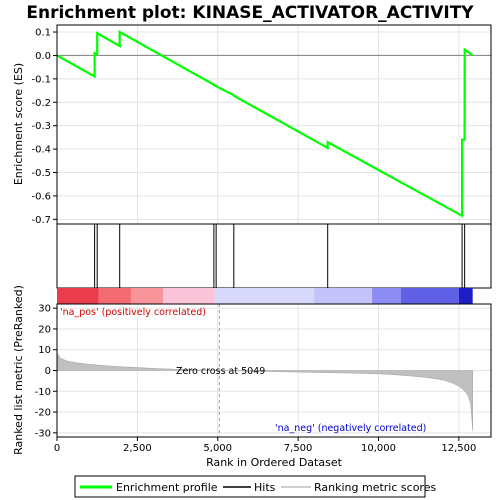 This screenshot has height=500, width=500. I want to click on metric-area, so click(264, 391).